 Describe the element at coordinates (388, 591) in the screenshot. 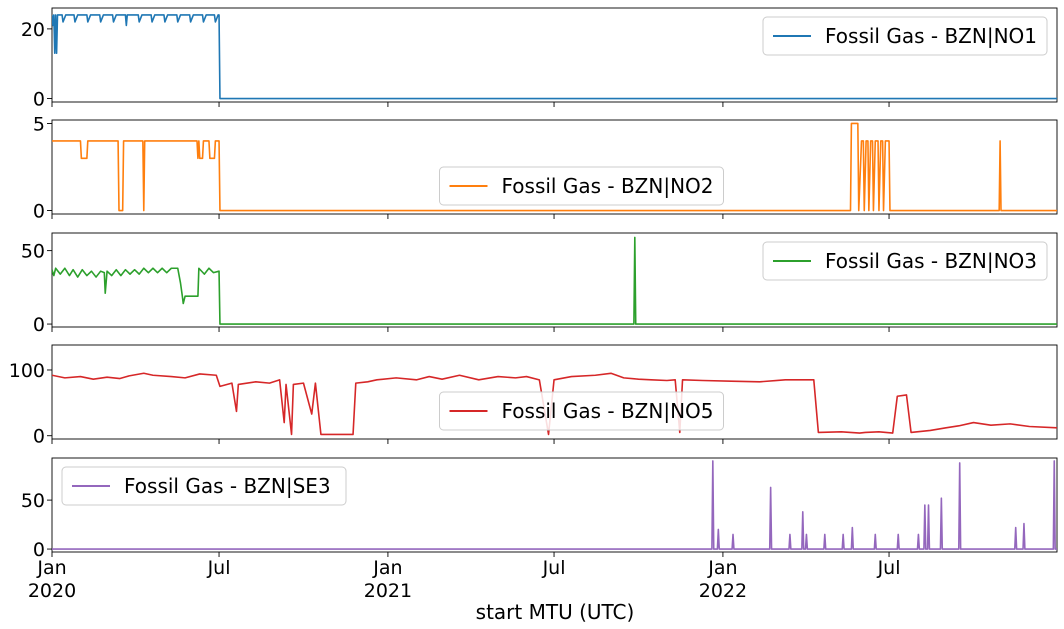

I see `x-tick-year-label: 2021` at that location.